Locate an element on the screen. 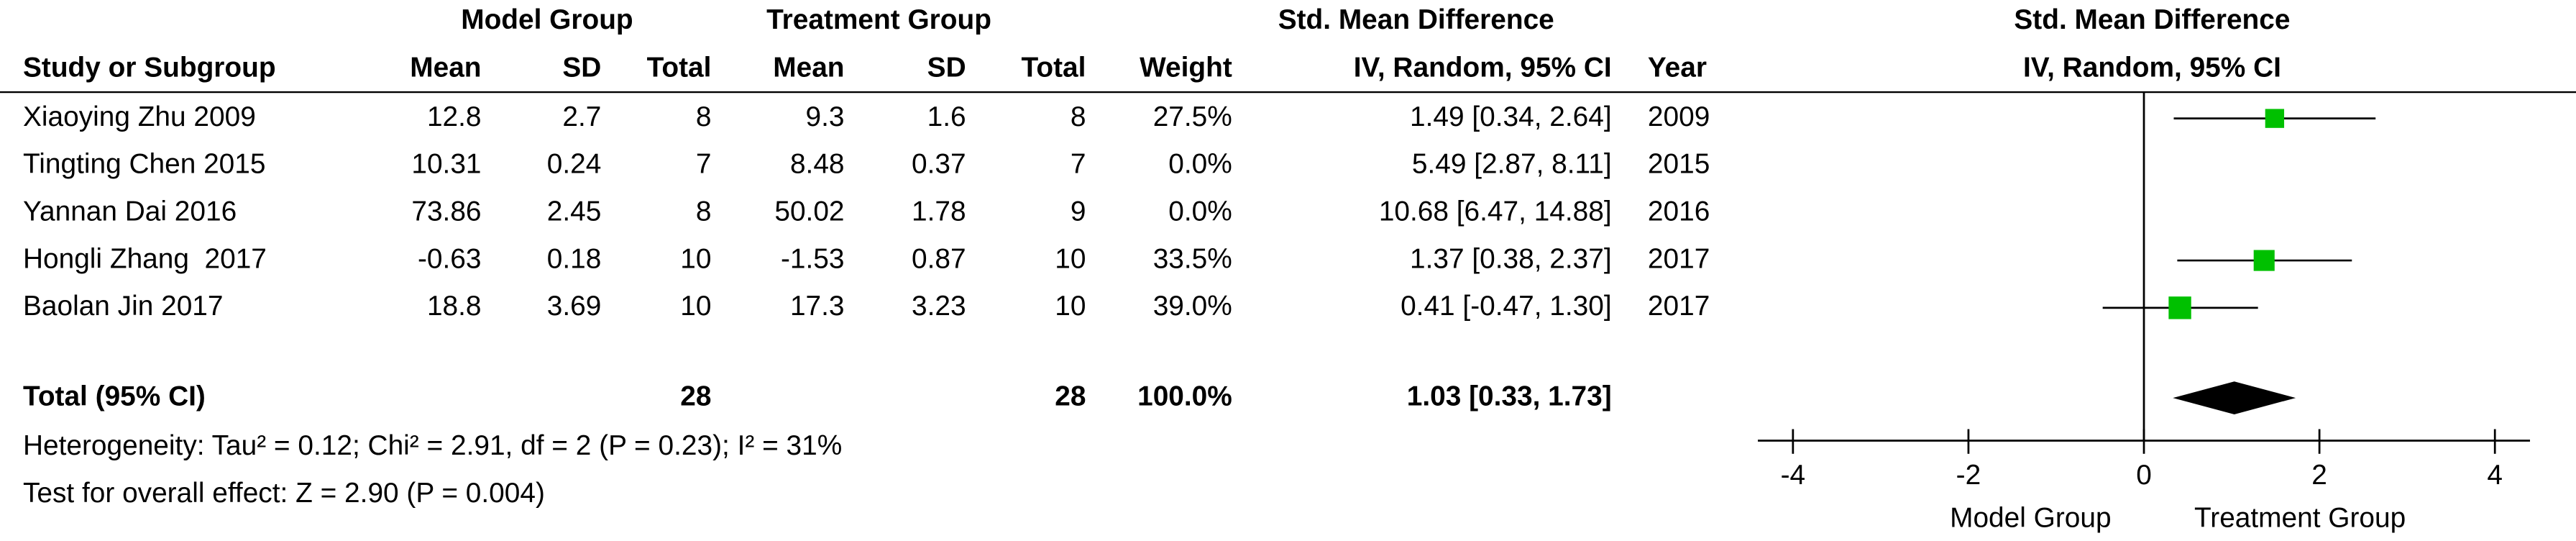 This screenshot has height=541, width=2576. table-cell: 3.23 is located at coordinates (939, 306).